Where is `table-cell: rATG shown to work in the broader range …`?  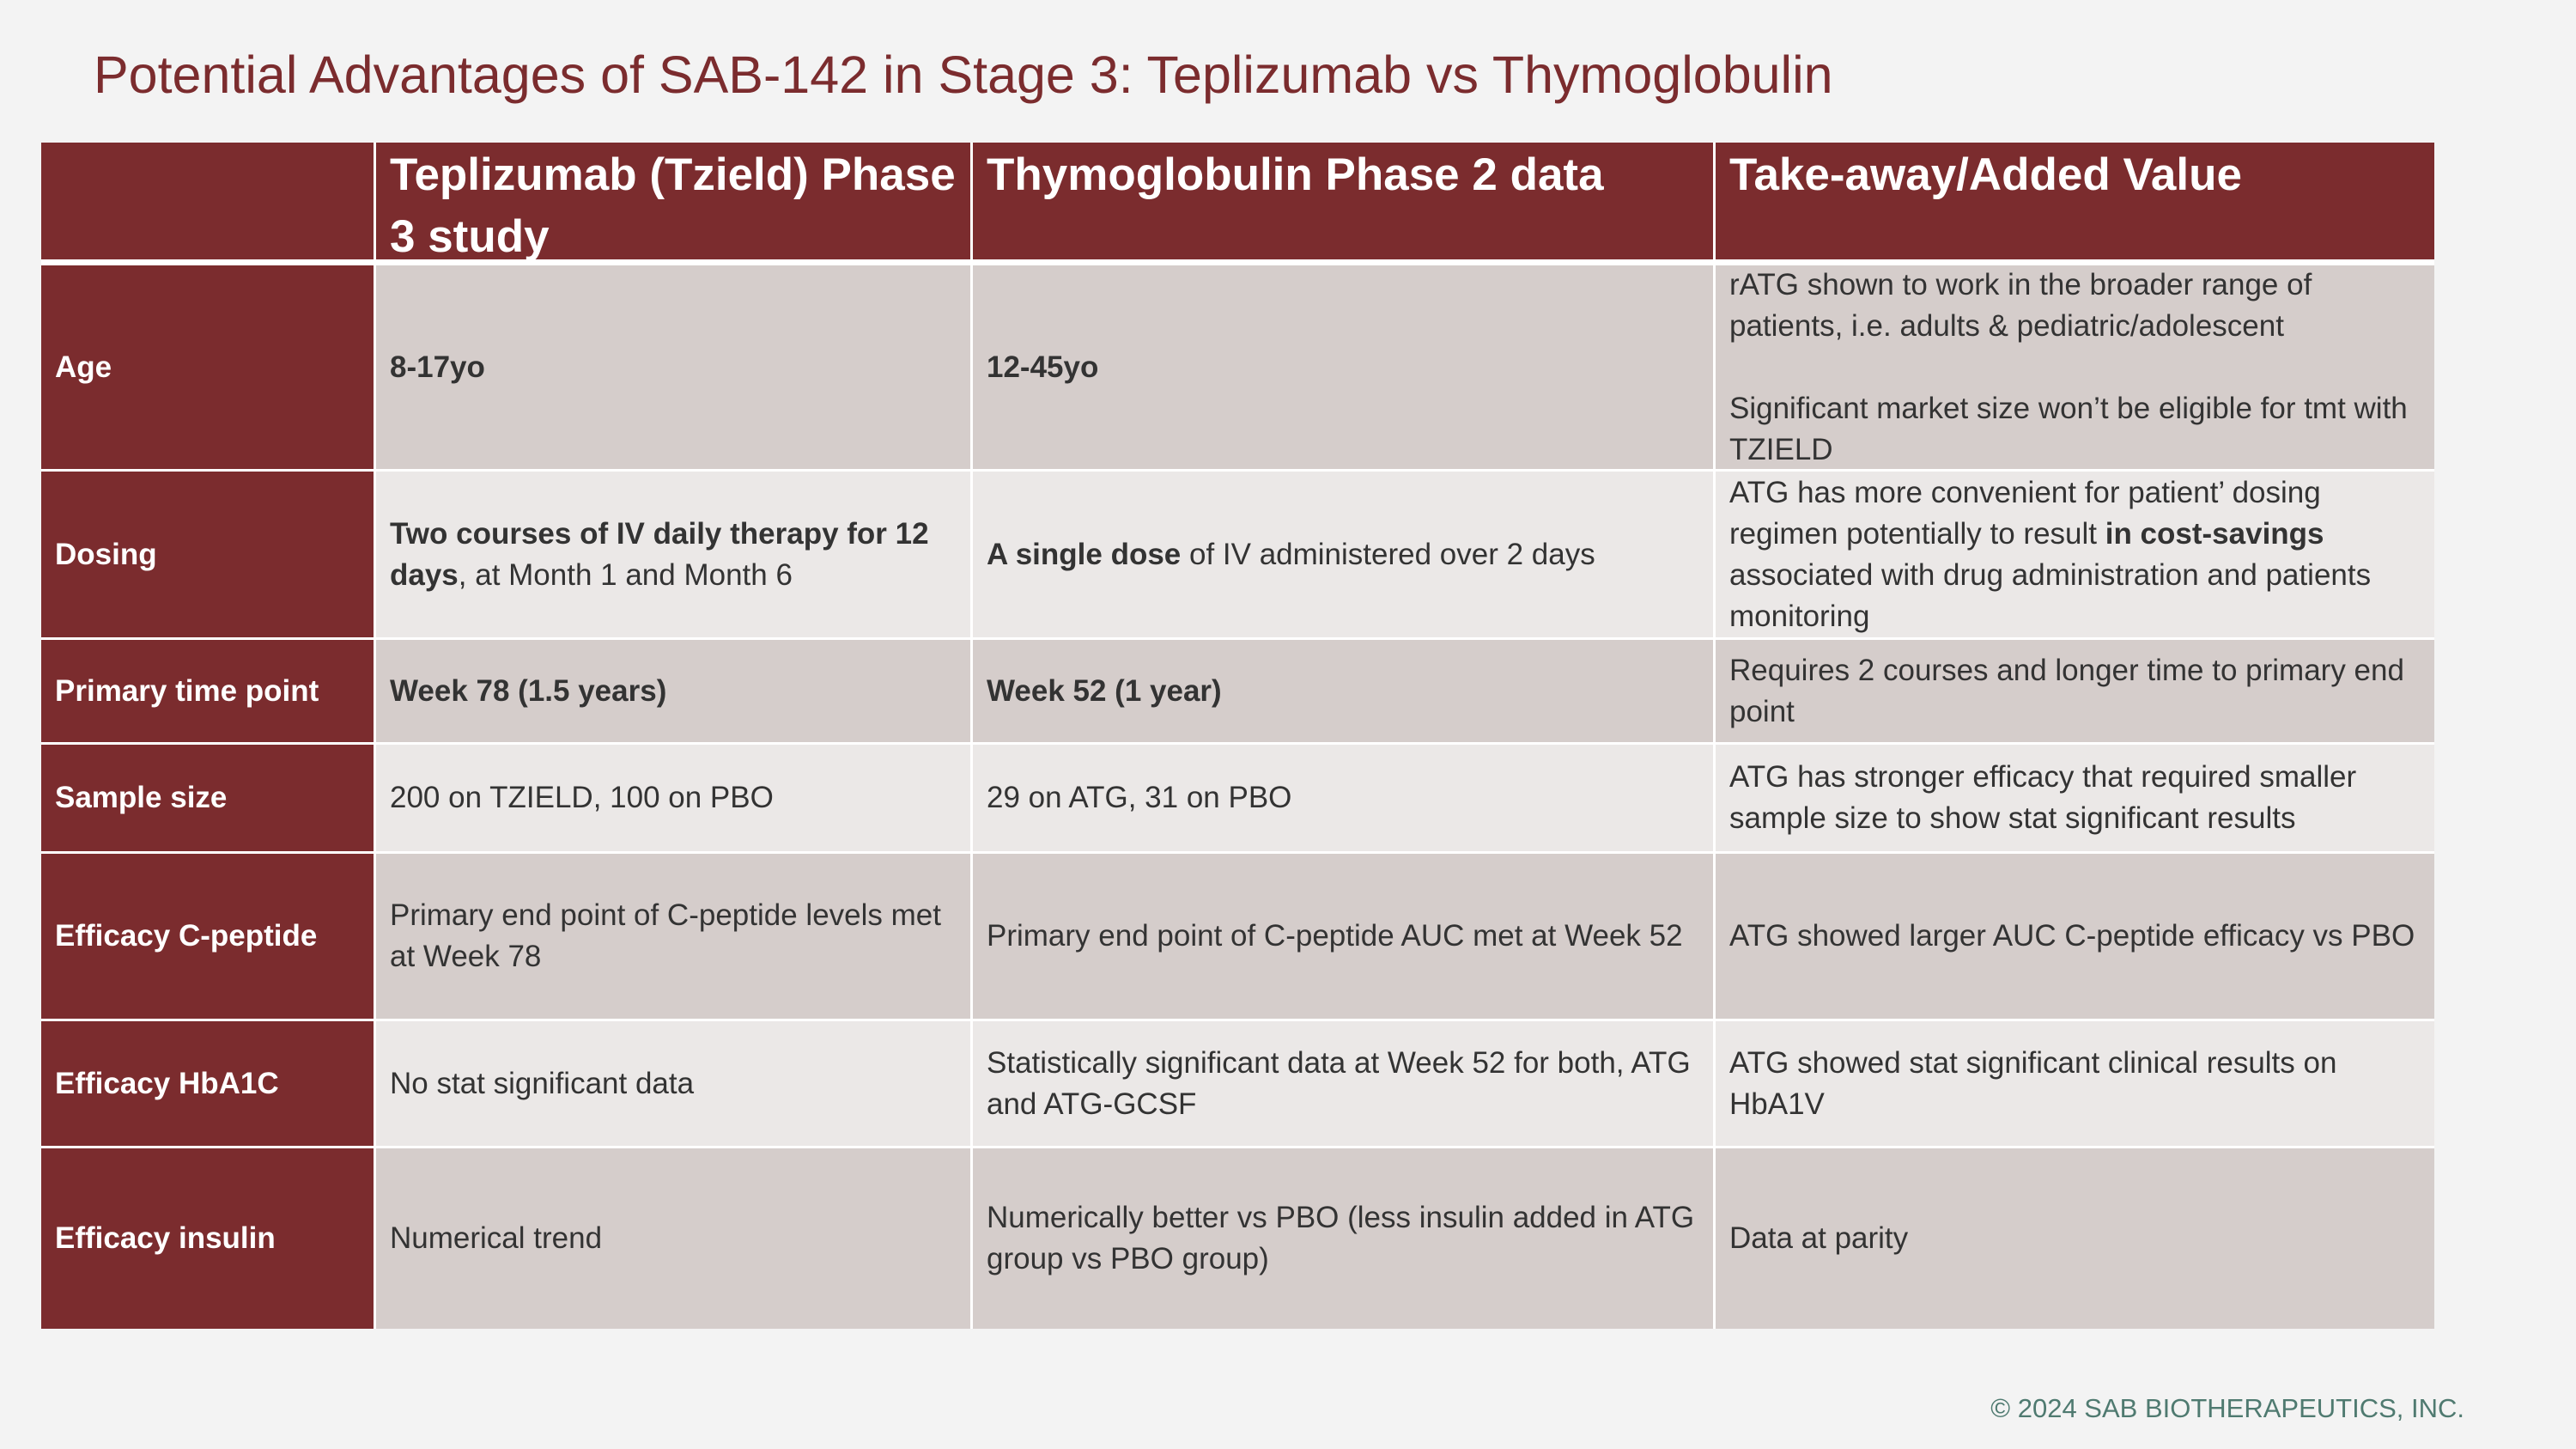 table-cell: rATG shown to work in the broader range … is located at coordinates (2075, 367).